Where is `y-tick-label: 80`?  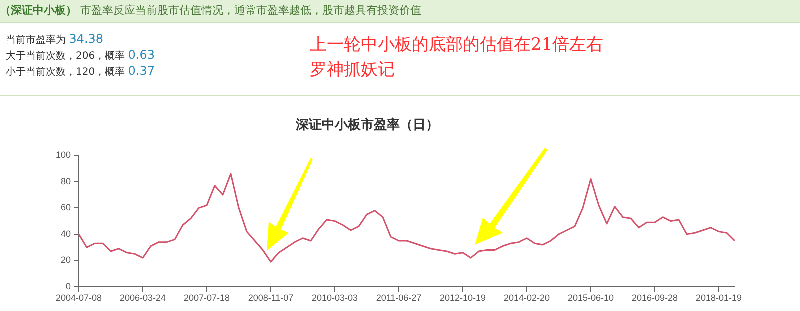
y-tick-label: 80 is located at coordinates (65, 181).